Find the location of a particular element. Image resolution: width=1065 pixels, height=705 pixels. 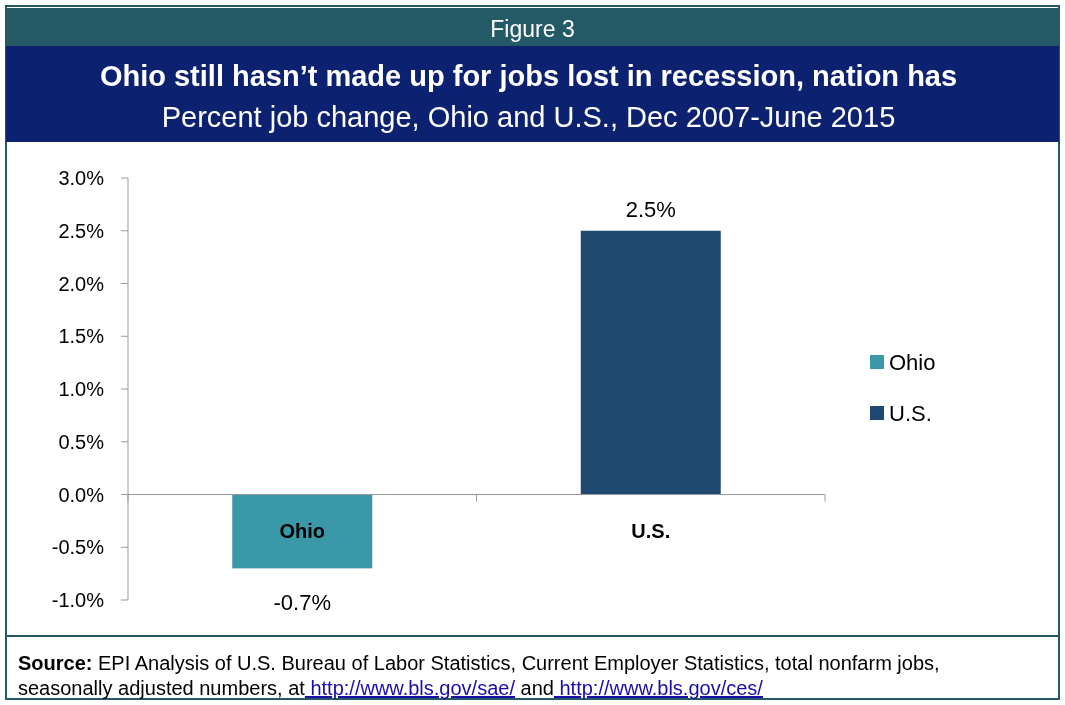

chart-subtitle: Percent job change, Ohio and U.S., Dec 2007-June 2015 is located at coordinates (528, 117).